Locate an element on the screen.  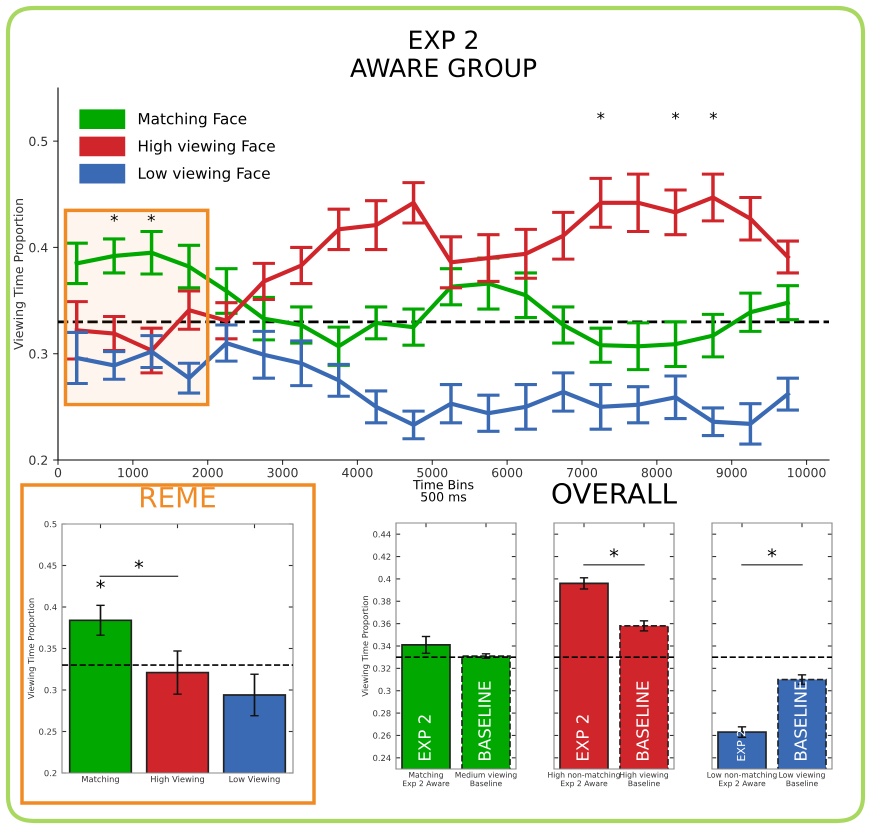
x-tick-label: 8000 is located at coordinates (657, 473).